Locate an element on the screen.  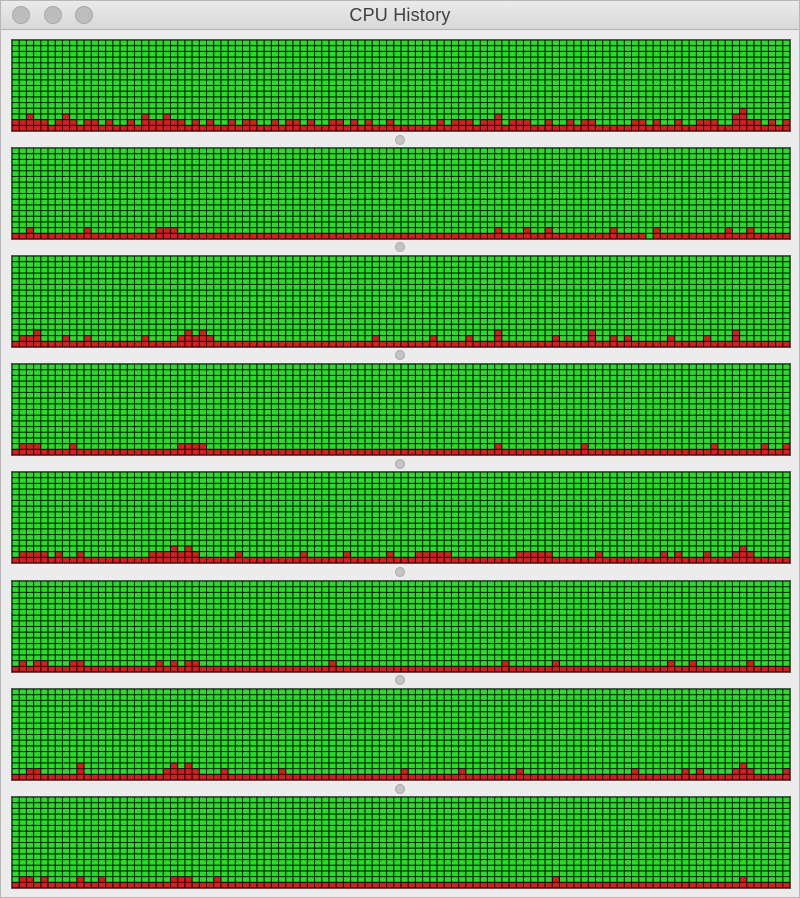
title-bar: CPU History is located at coordinates (400, 15).